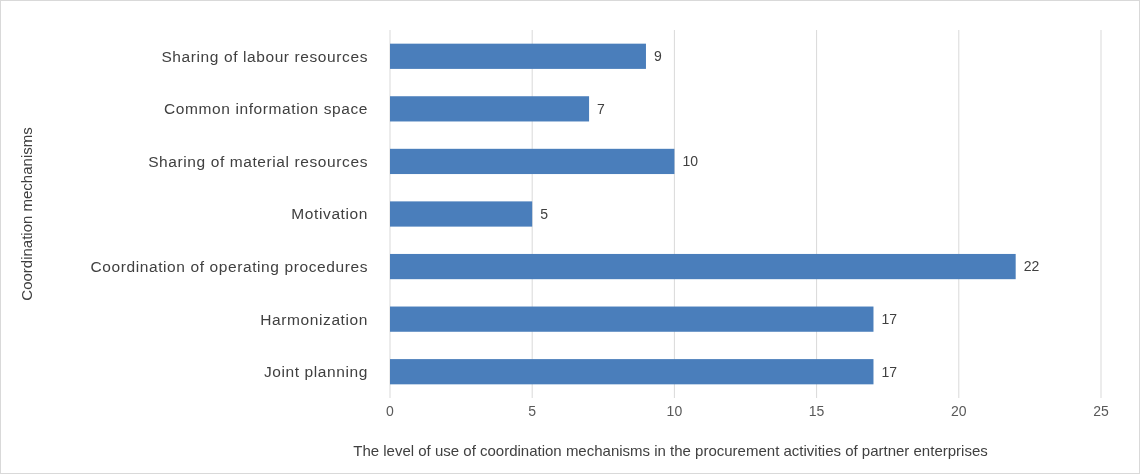 The height and width of the screenshot is (474, 1140). I want to click on x-axis-title: The level of use of coordination mechanisms in the procurement activities of partner enterprises, so click(670, 450).